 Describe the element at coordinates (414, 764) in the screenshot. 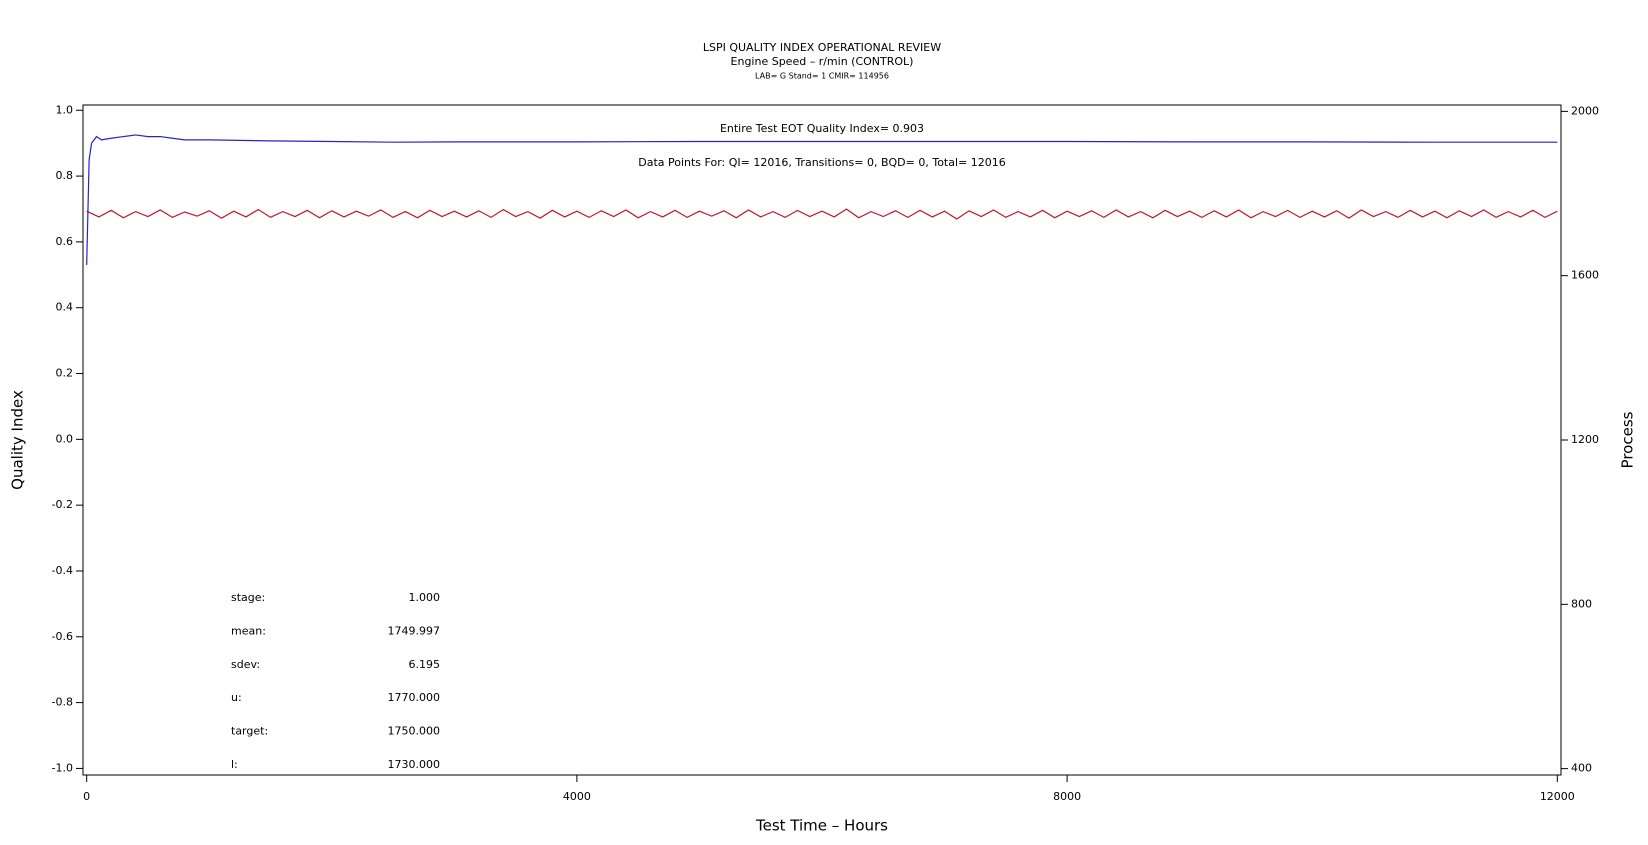

I see `stat-value: 1730.000` at that location.